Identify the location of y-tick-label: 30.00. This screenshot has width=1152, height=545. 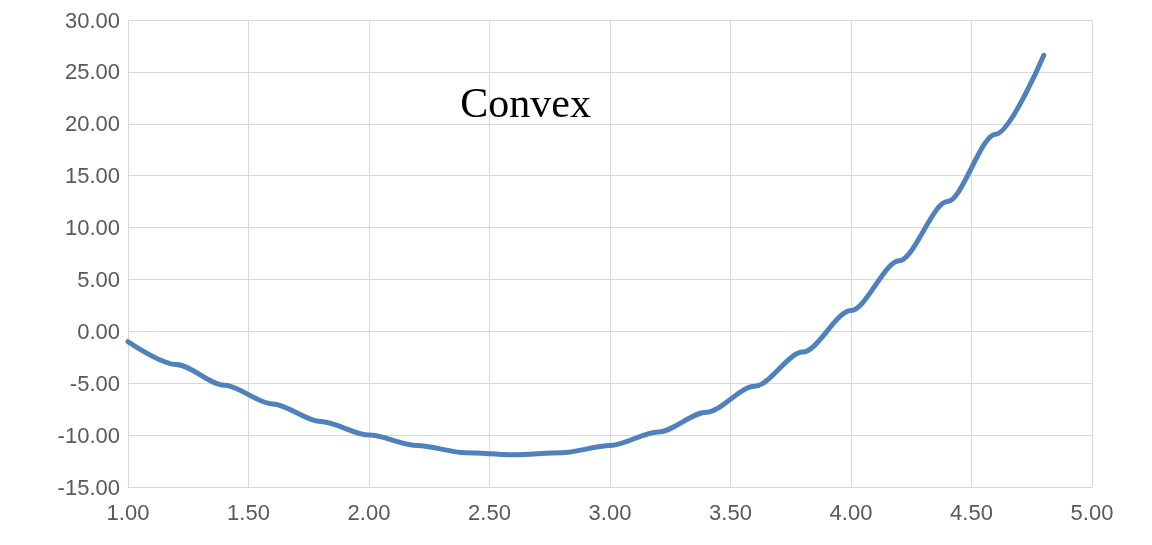
(92, 20).